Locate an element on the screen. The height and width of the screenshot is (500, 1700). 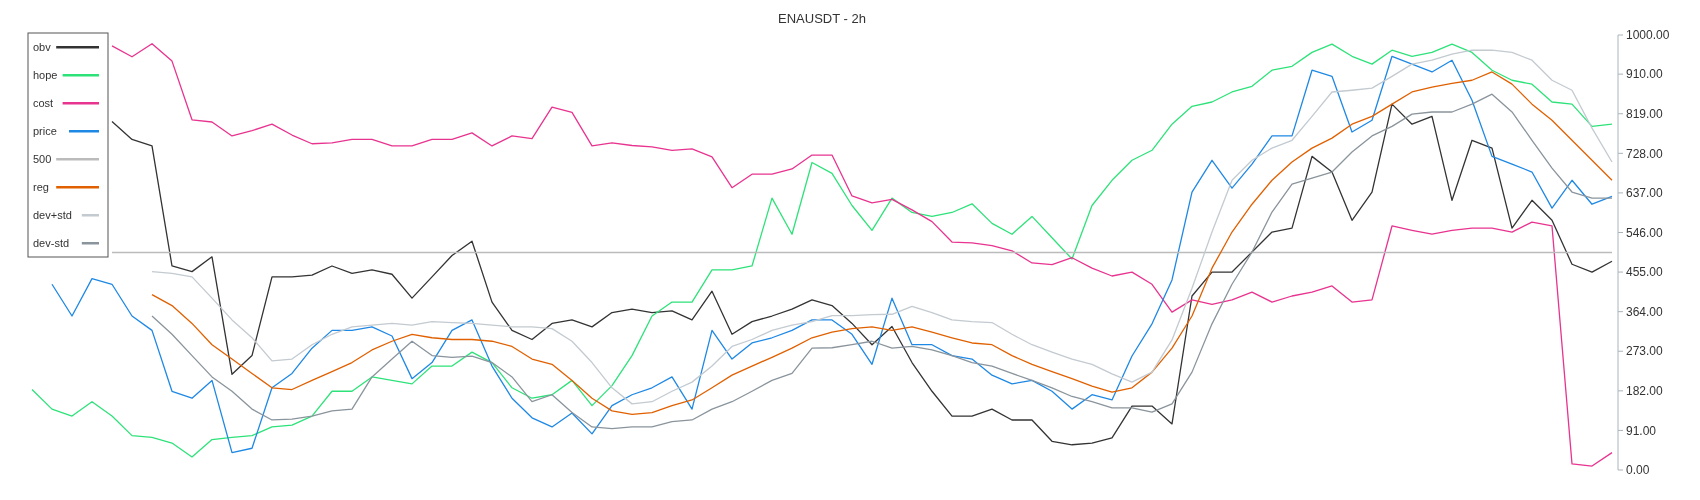
y-tick-label: 637.00 is located at coordinates (1645, 193).